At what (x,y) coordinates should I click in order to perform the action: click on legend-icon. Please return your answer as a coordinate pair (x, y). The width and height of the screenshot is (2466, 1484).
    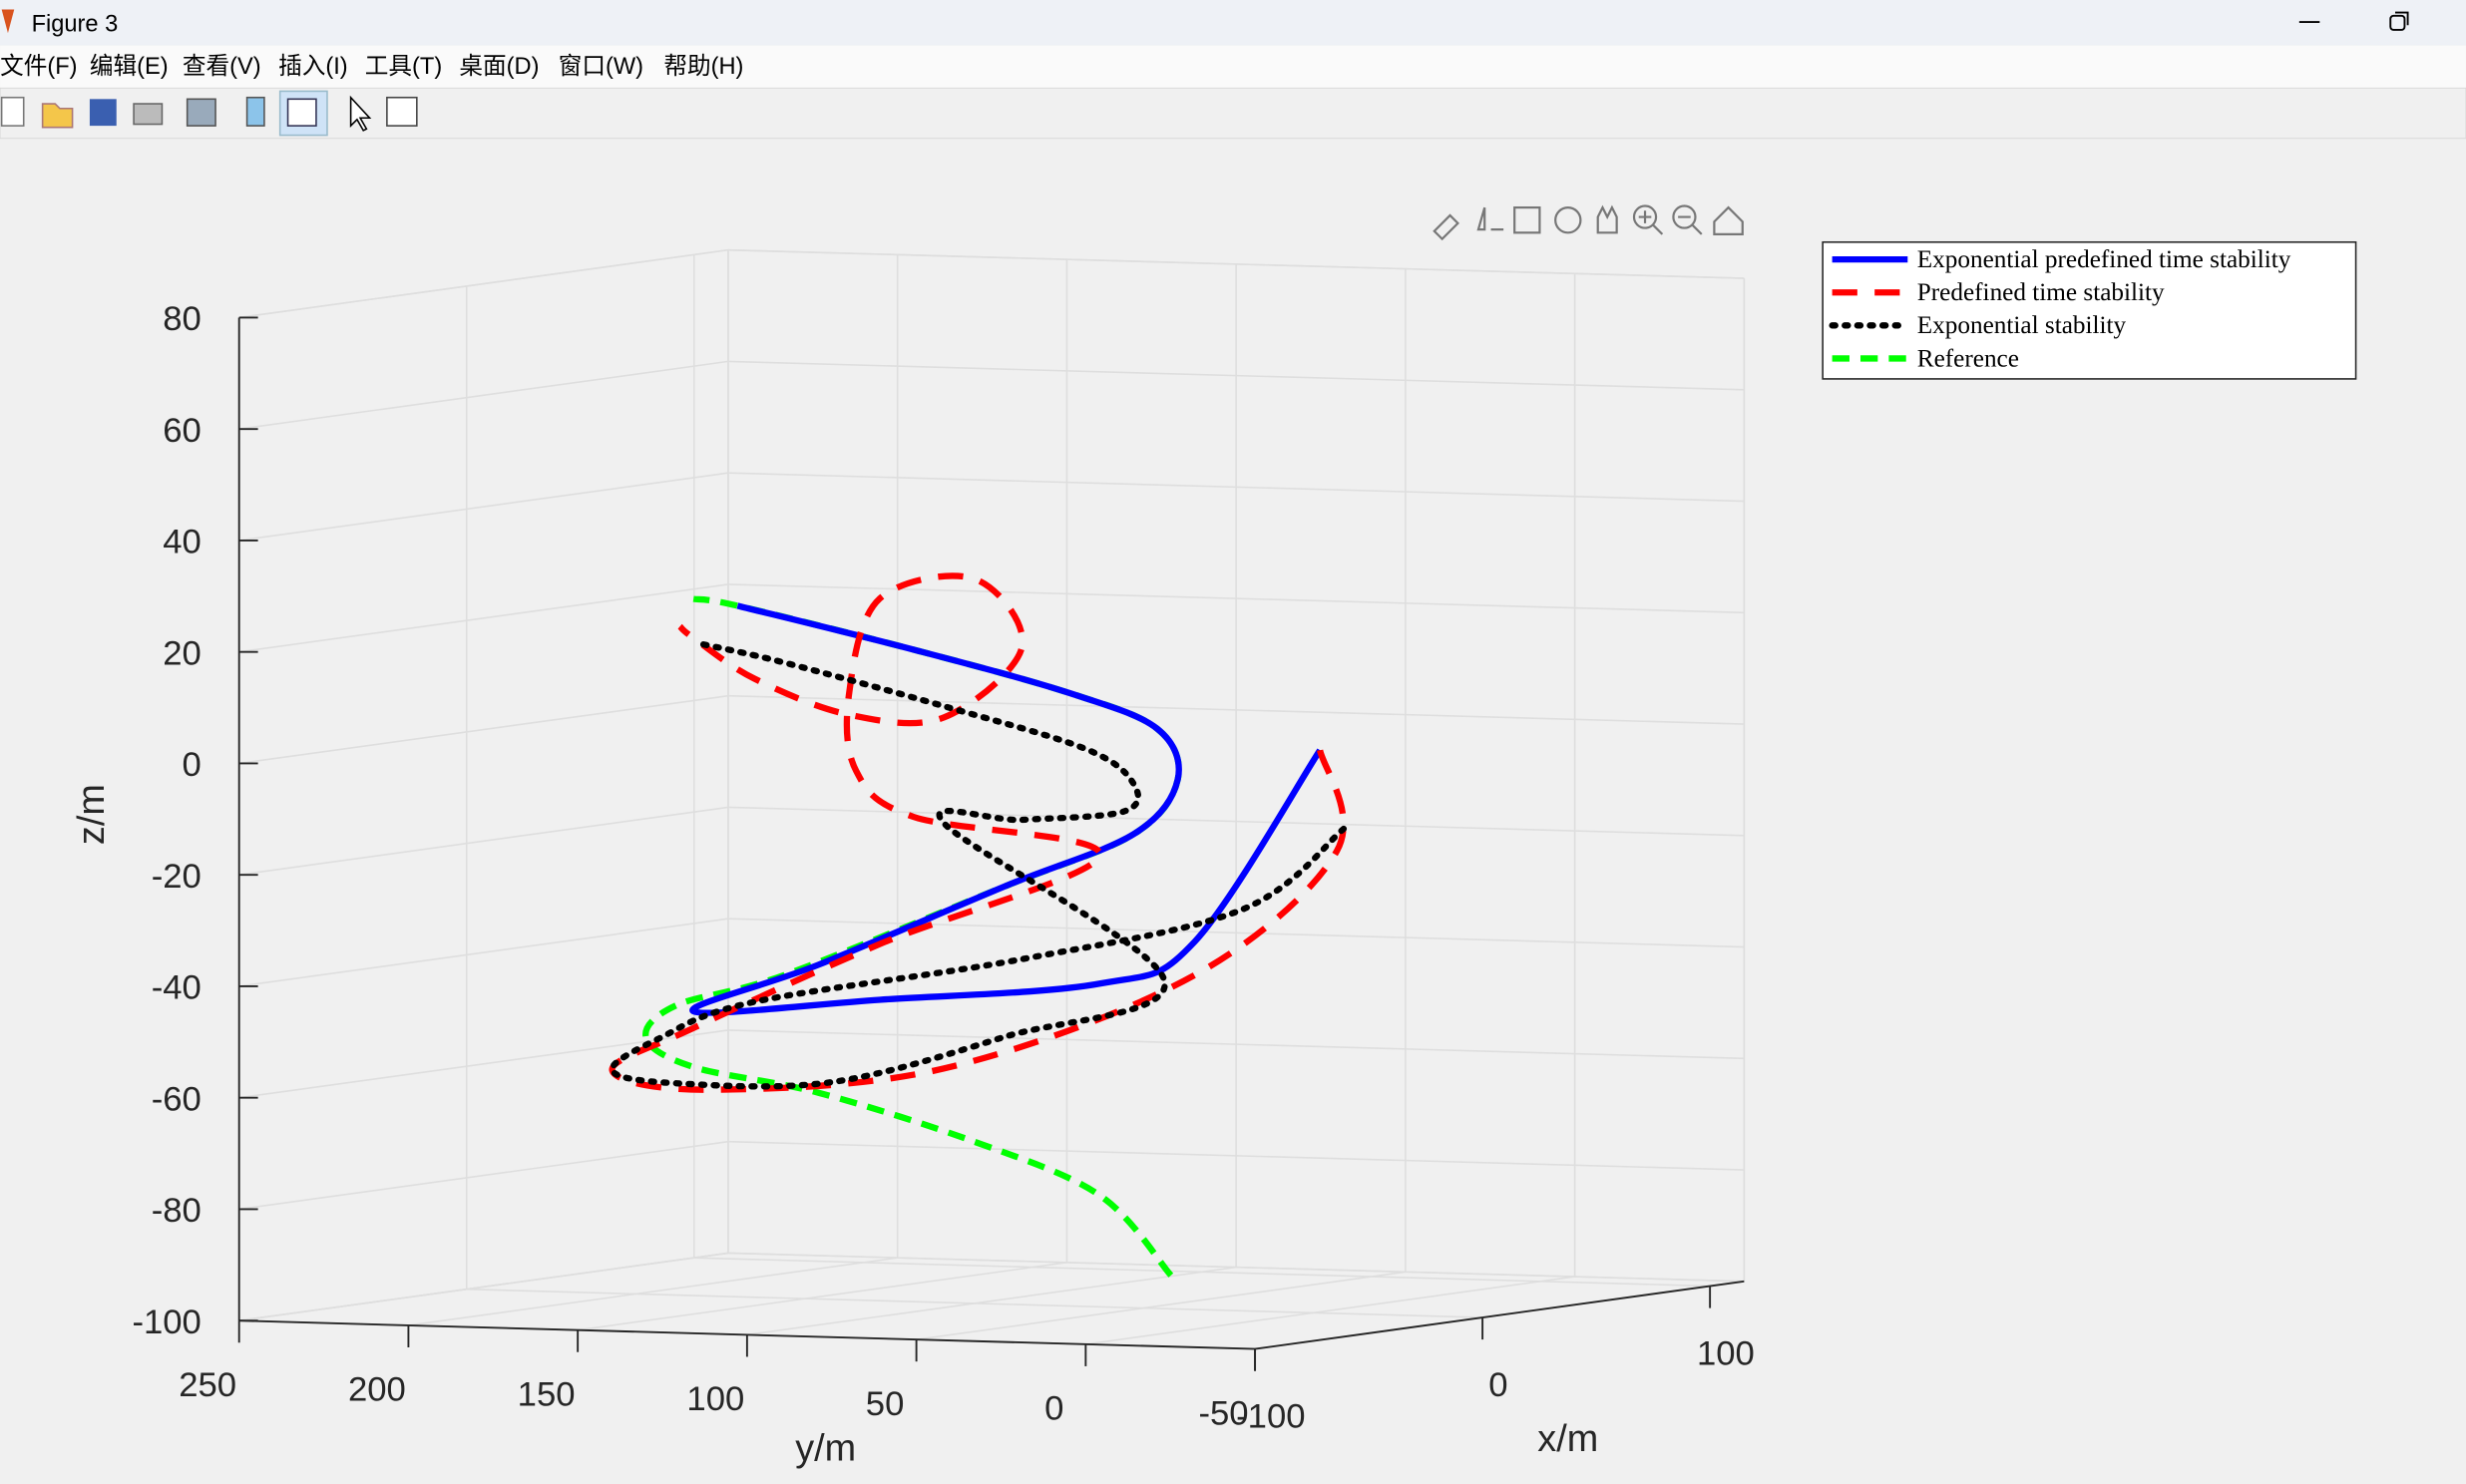
    Looking at the image, I should click on (301, 112).